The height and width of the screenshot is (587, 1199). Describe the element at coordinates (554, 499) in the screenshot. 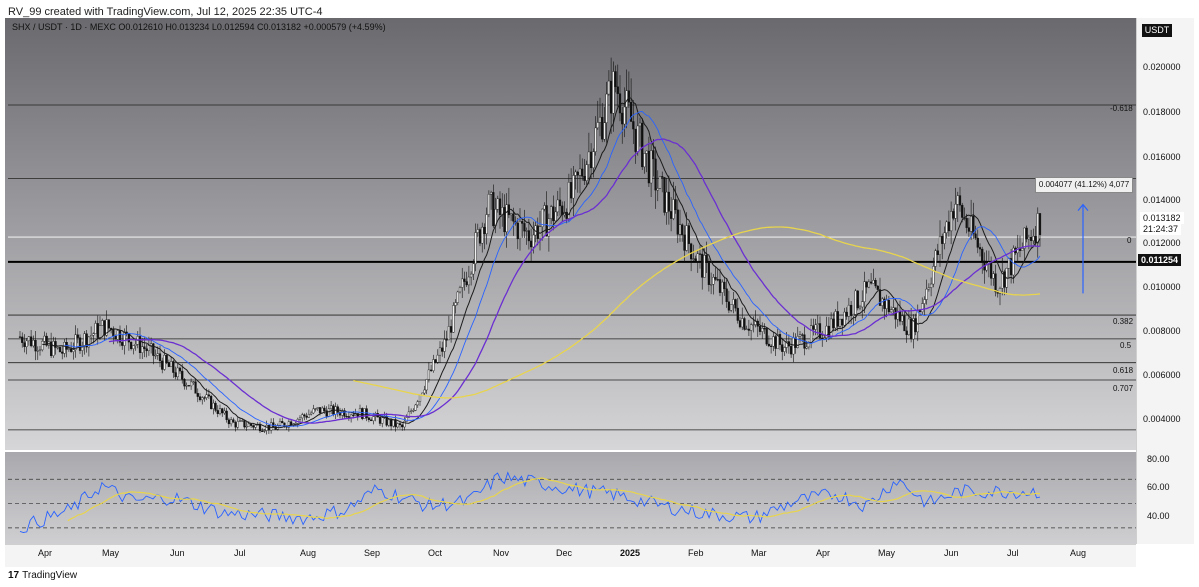

I see `rsi-ma-line` at that location.